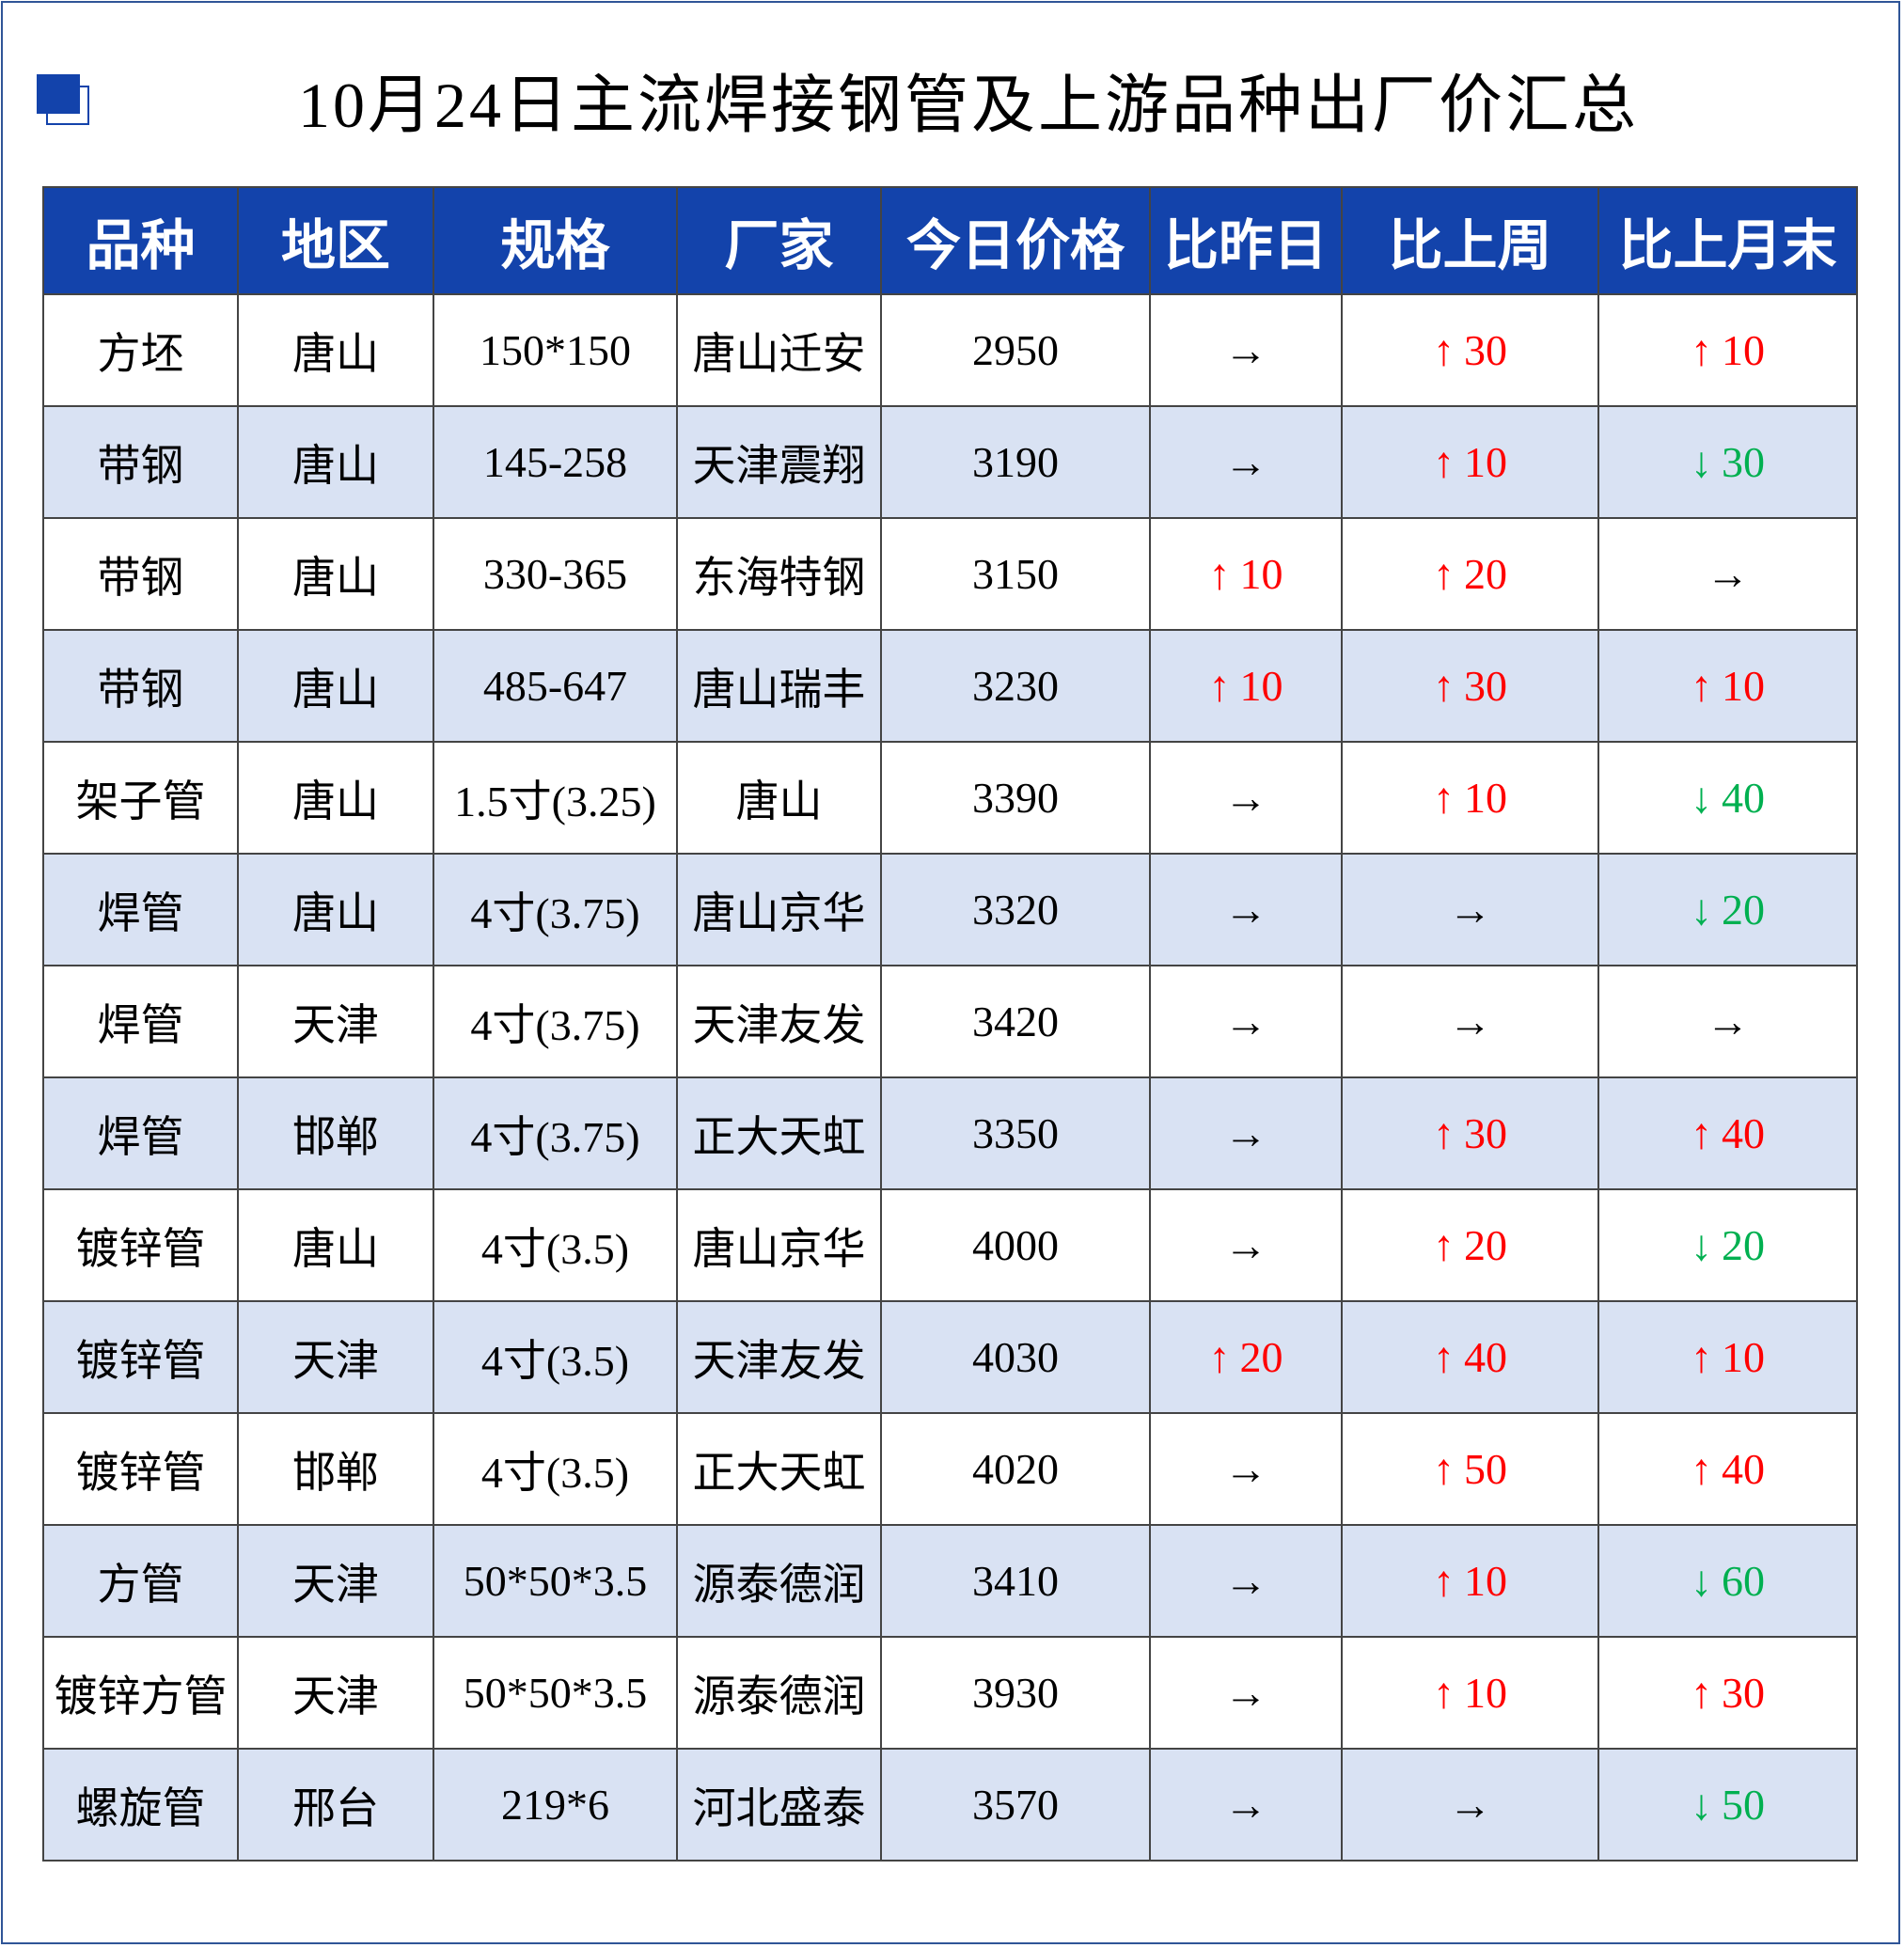  I want to click on price-cell: 3150, so click(1015, 574).